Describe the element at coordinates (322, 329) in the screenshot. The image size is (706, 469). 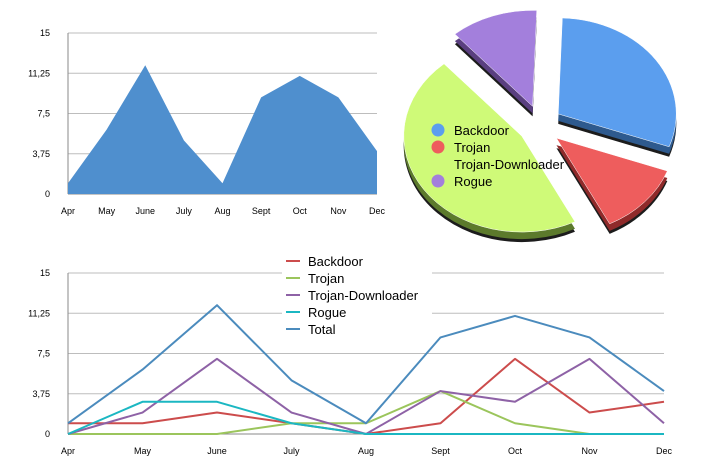
I see `legend-label: Total` at that location.